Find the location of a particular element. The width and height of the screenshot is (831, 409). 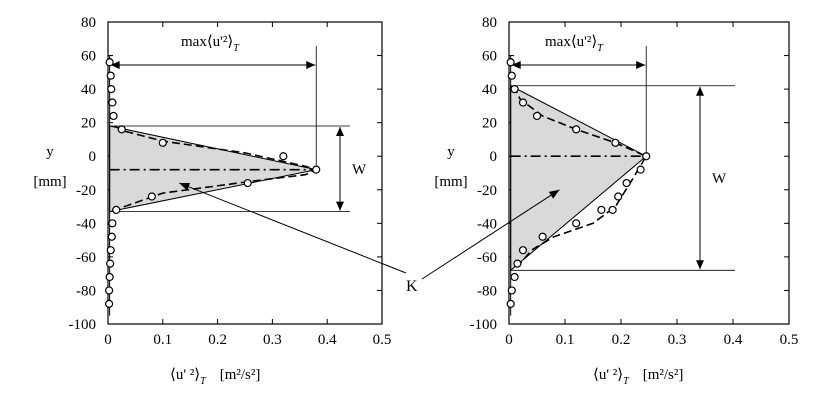

right-series-layer is located at coordinates (578, 185).